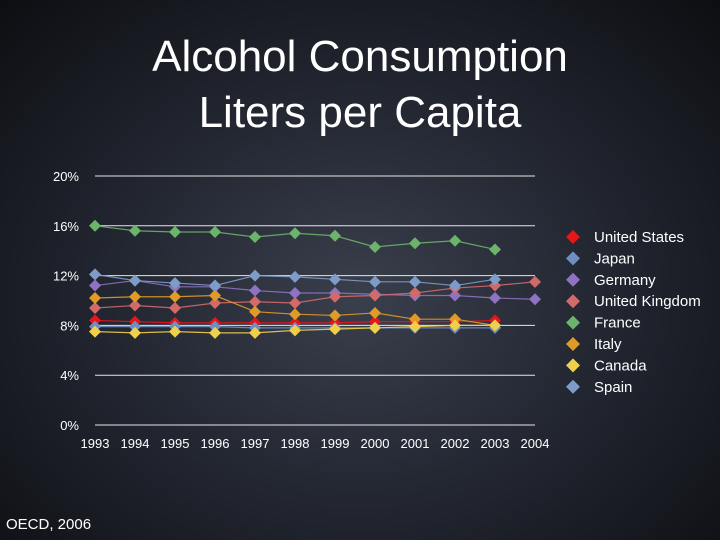 This screenshot has height=540, width=720. I want to click on series-canada, so click(295, 329).